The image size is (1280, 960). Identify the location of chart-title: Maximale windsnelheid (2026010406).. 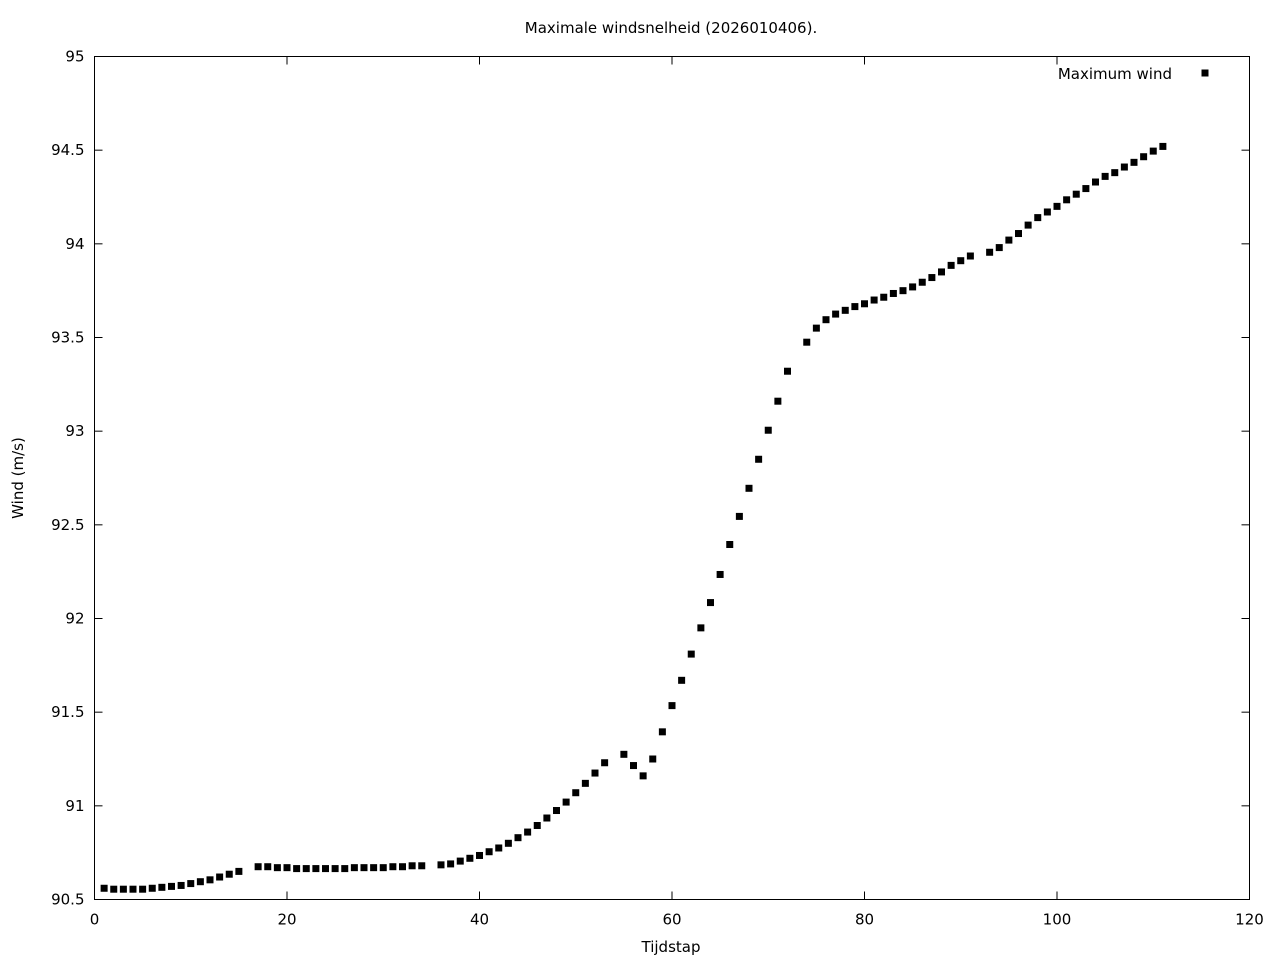
(671, 28).